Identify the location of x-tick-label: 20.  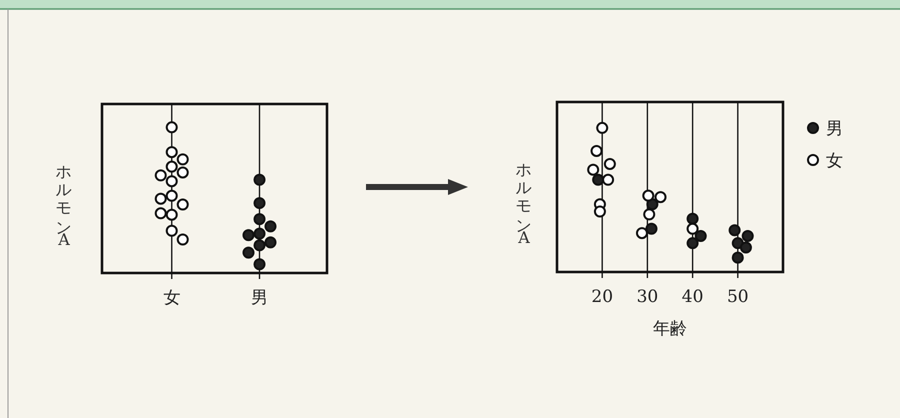
(602, 297).